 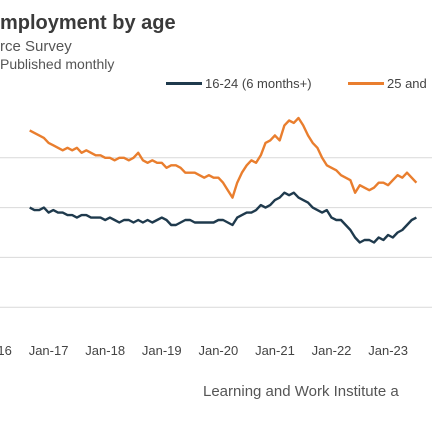 What do you see at coordinates (6, 350) in the screenshot?
I see `x-tick-label-0: Jan-16` at bounding box center [6, 350].